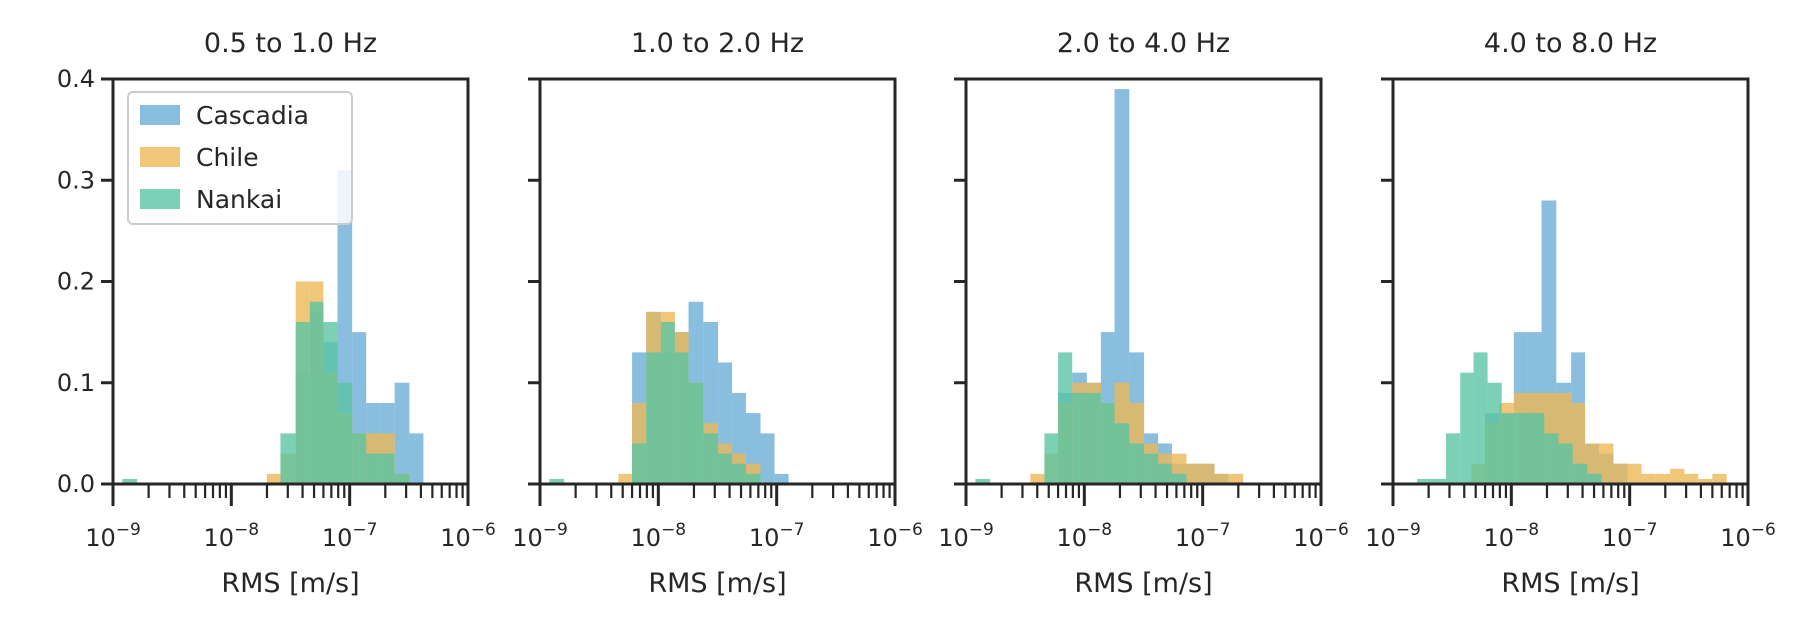 The image size is (1803, 627). I want to click on y-tick-label: 0.1, so click(76, 383).